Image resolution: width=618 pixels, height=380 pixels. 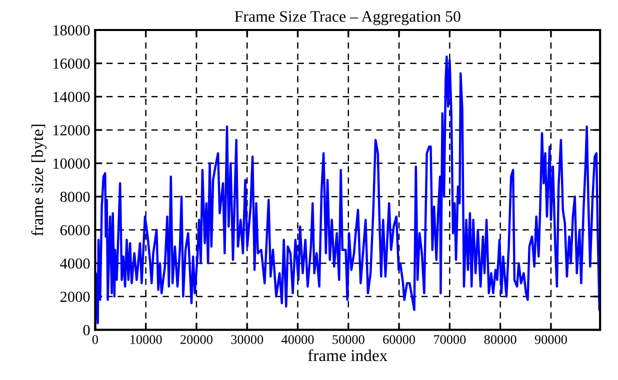 I want to click on x-tick-label: 60000, so click(x=399, y=339).